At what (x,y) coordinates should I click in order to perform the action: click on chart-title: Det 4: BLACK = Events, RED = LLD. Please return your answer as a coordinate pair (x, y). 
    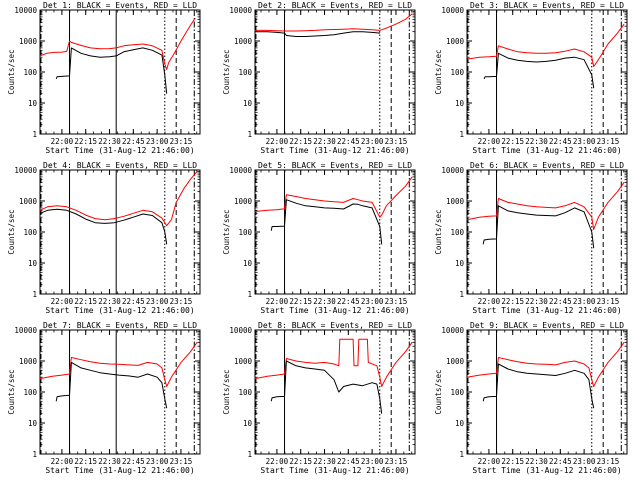
    Looking at the image, I should click on (120, 165).